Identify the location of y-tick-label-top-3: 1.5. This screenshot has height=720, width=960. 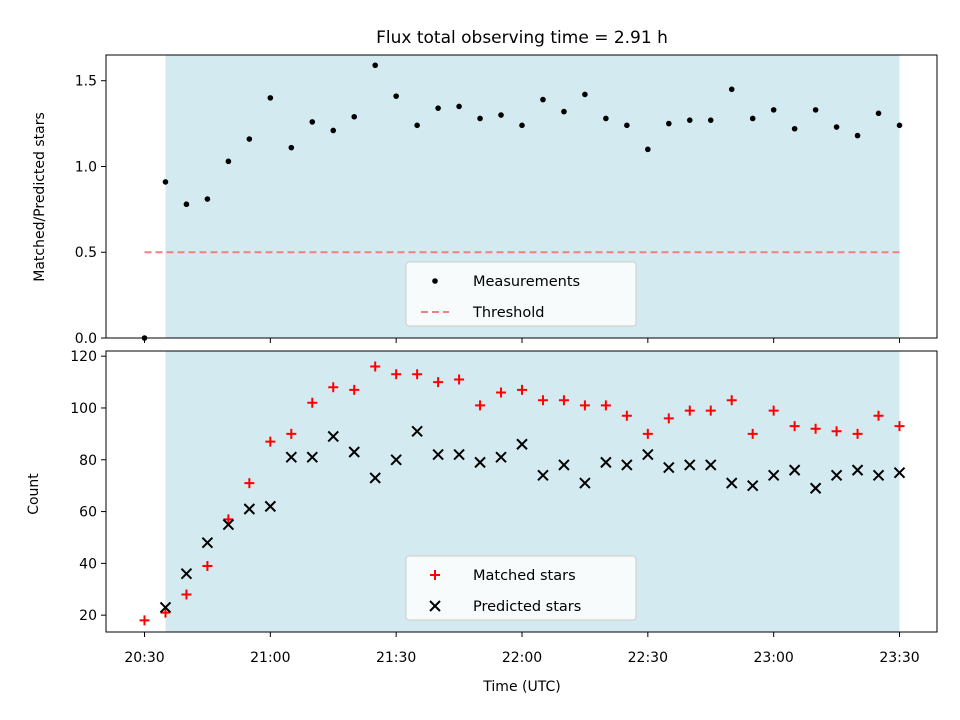
(86, 82).